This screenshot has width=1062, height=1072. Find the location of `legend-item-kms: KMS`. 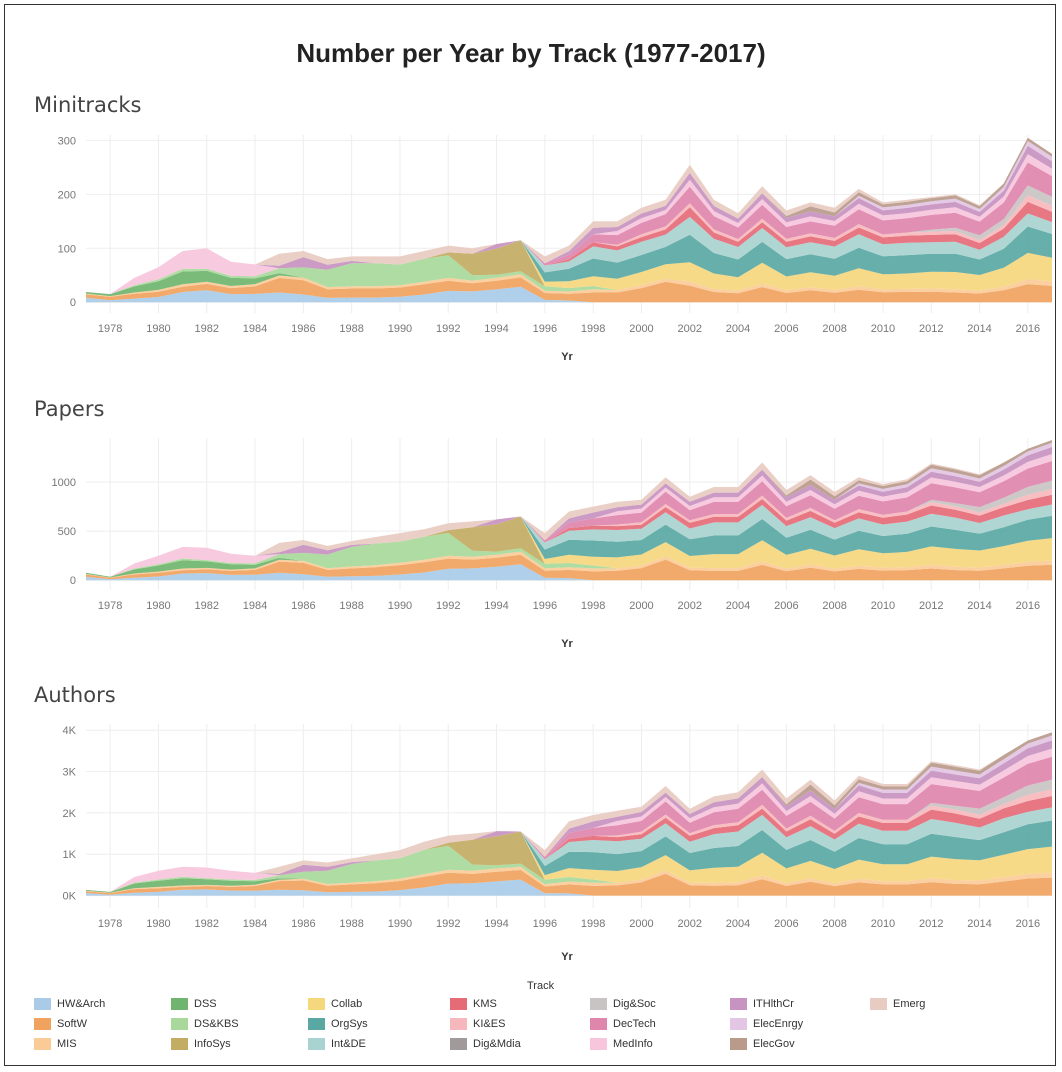

legend-item-kms: KMS is located at coordinates (473, 1004).